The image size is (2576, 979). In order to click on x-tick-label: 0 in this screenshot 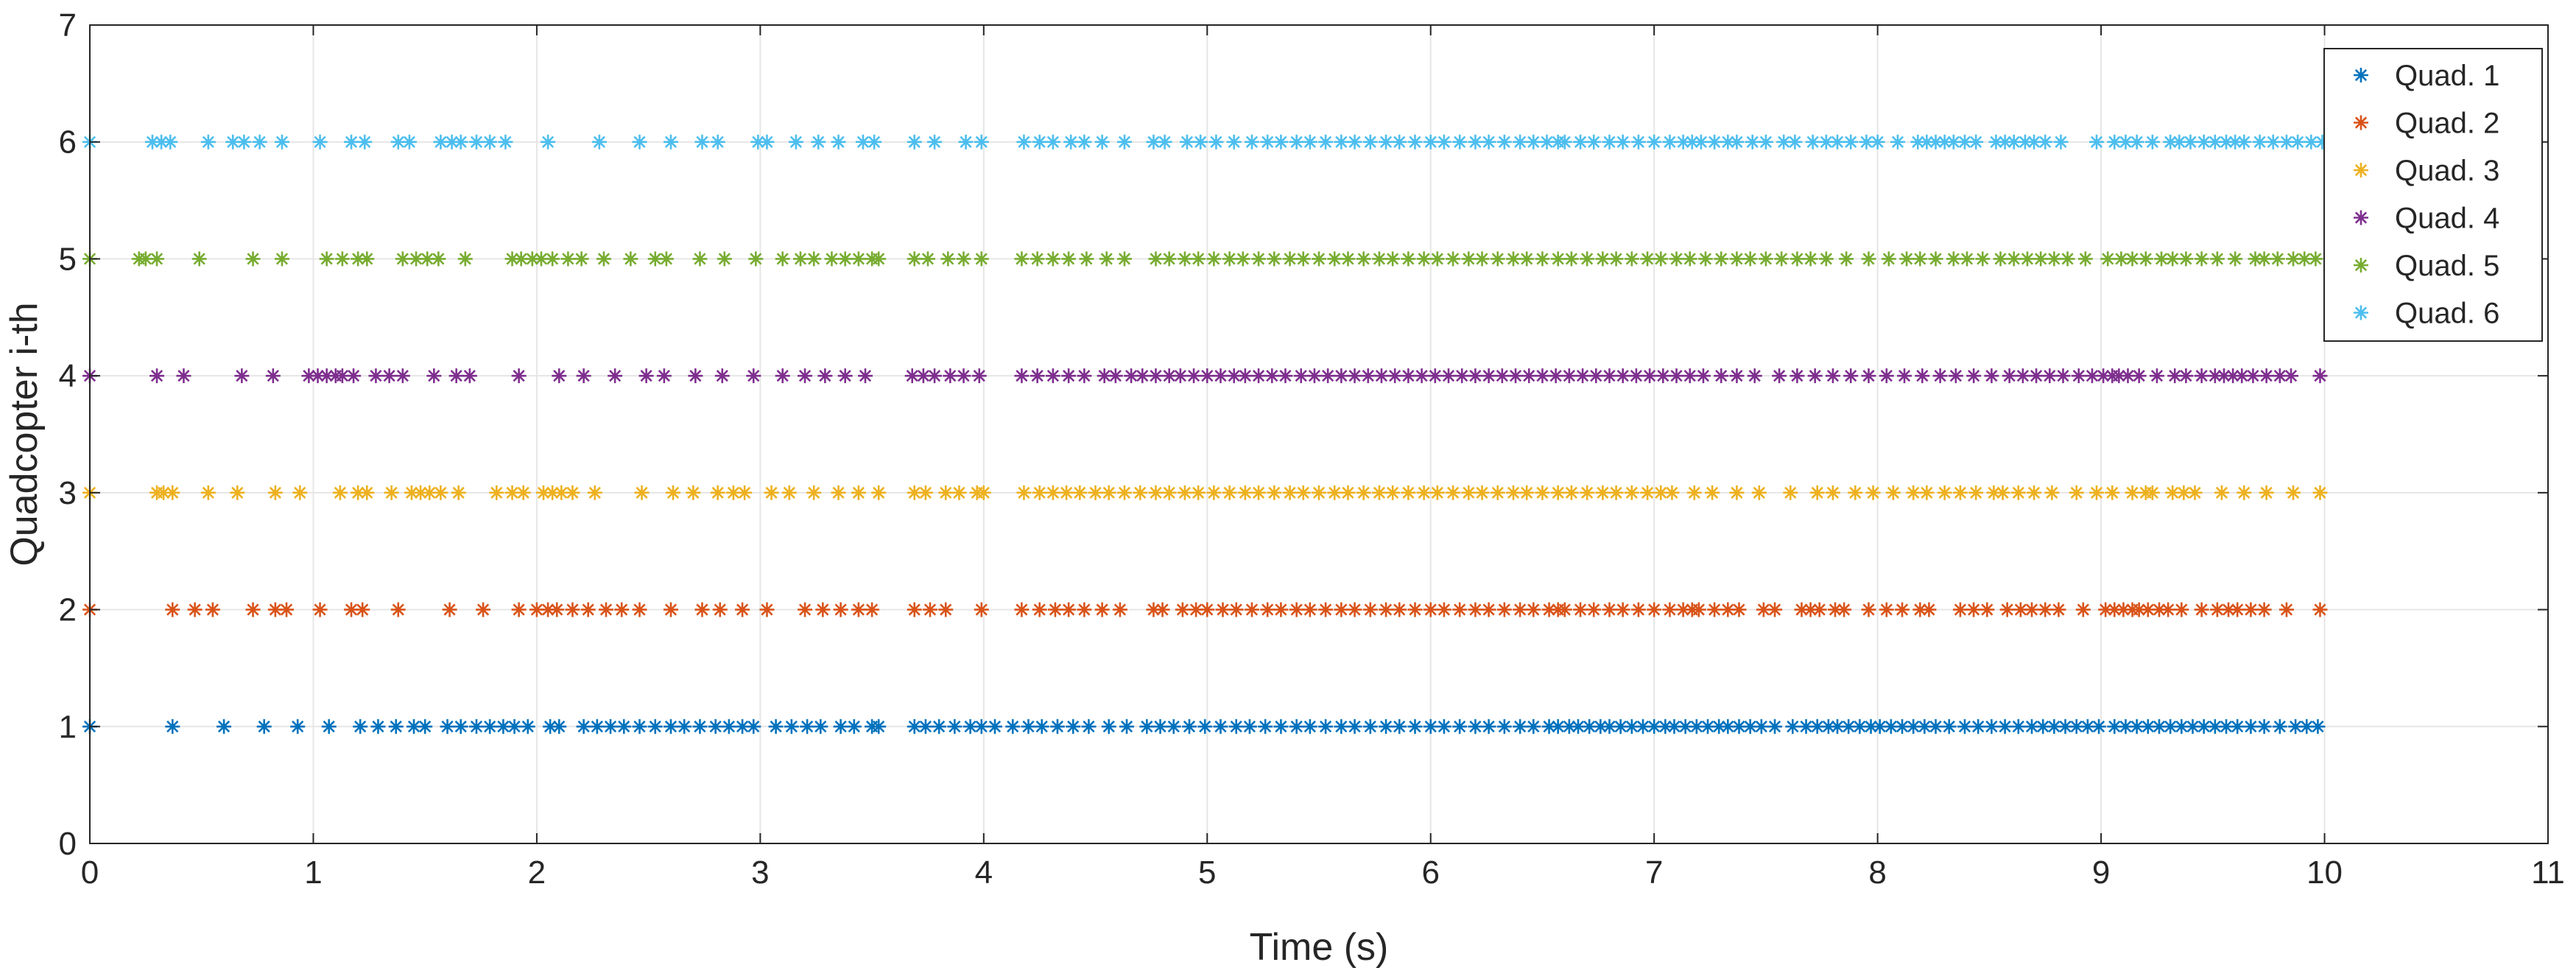, I will do `click(90, 873)`.